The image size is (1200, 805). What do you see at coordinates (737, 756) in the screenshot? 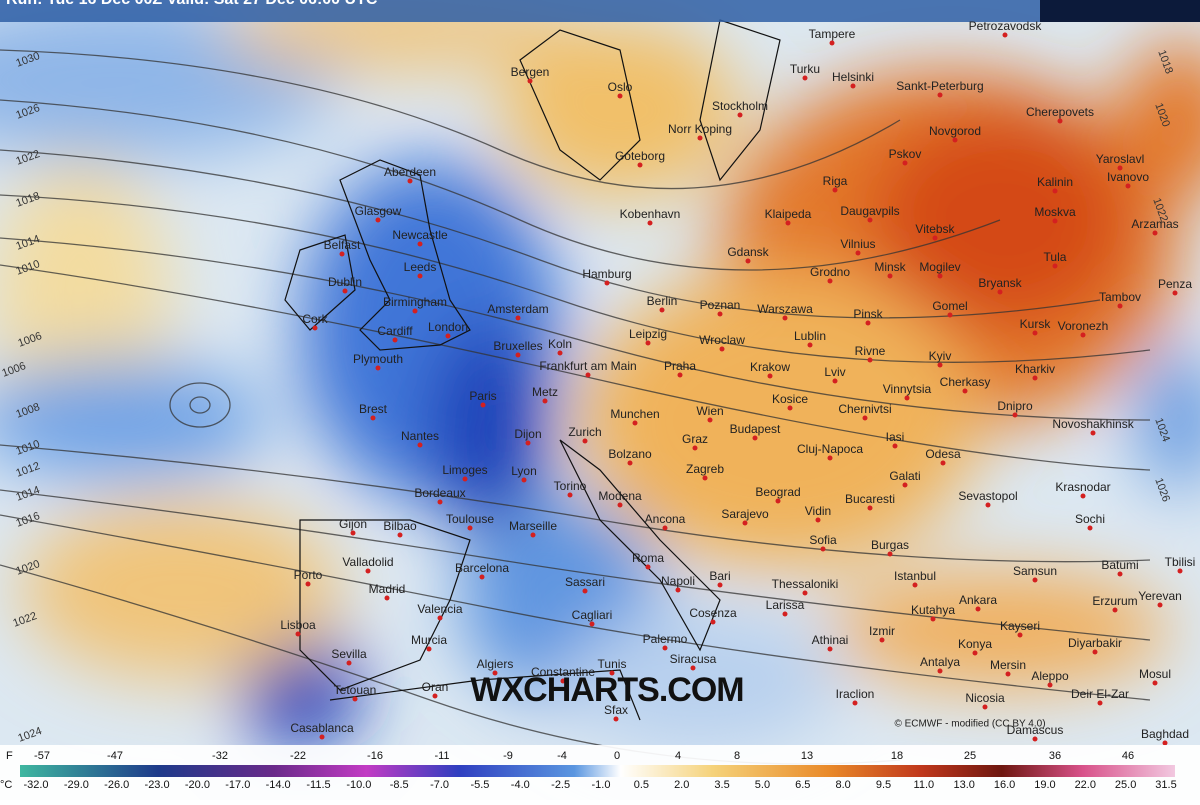
I see `f-label: 8` at bounding box center [737, 756].